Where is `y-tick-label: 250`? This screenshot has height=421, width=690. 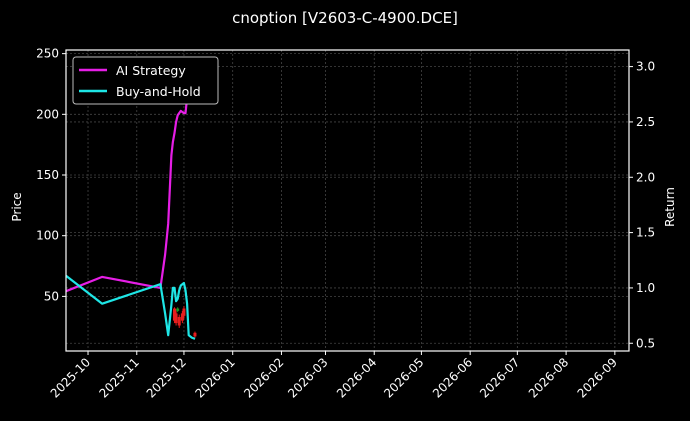
y-tick-label: 250 is located at coordinates (47, 54).